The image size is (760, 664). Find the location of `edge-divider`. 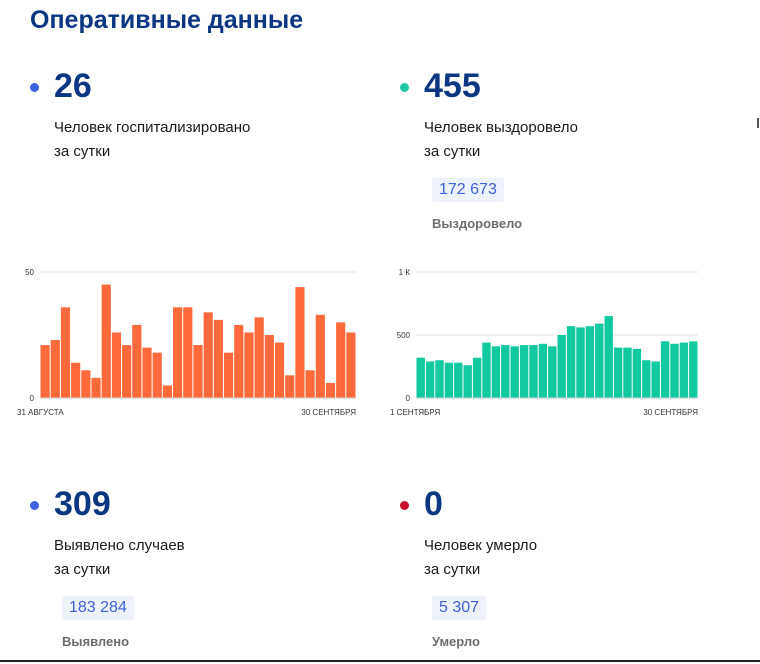

edge-divider is located at coordinates (758, 123).